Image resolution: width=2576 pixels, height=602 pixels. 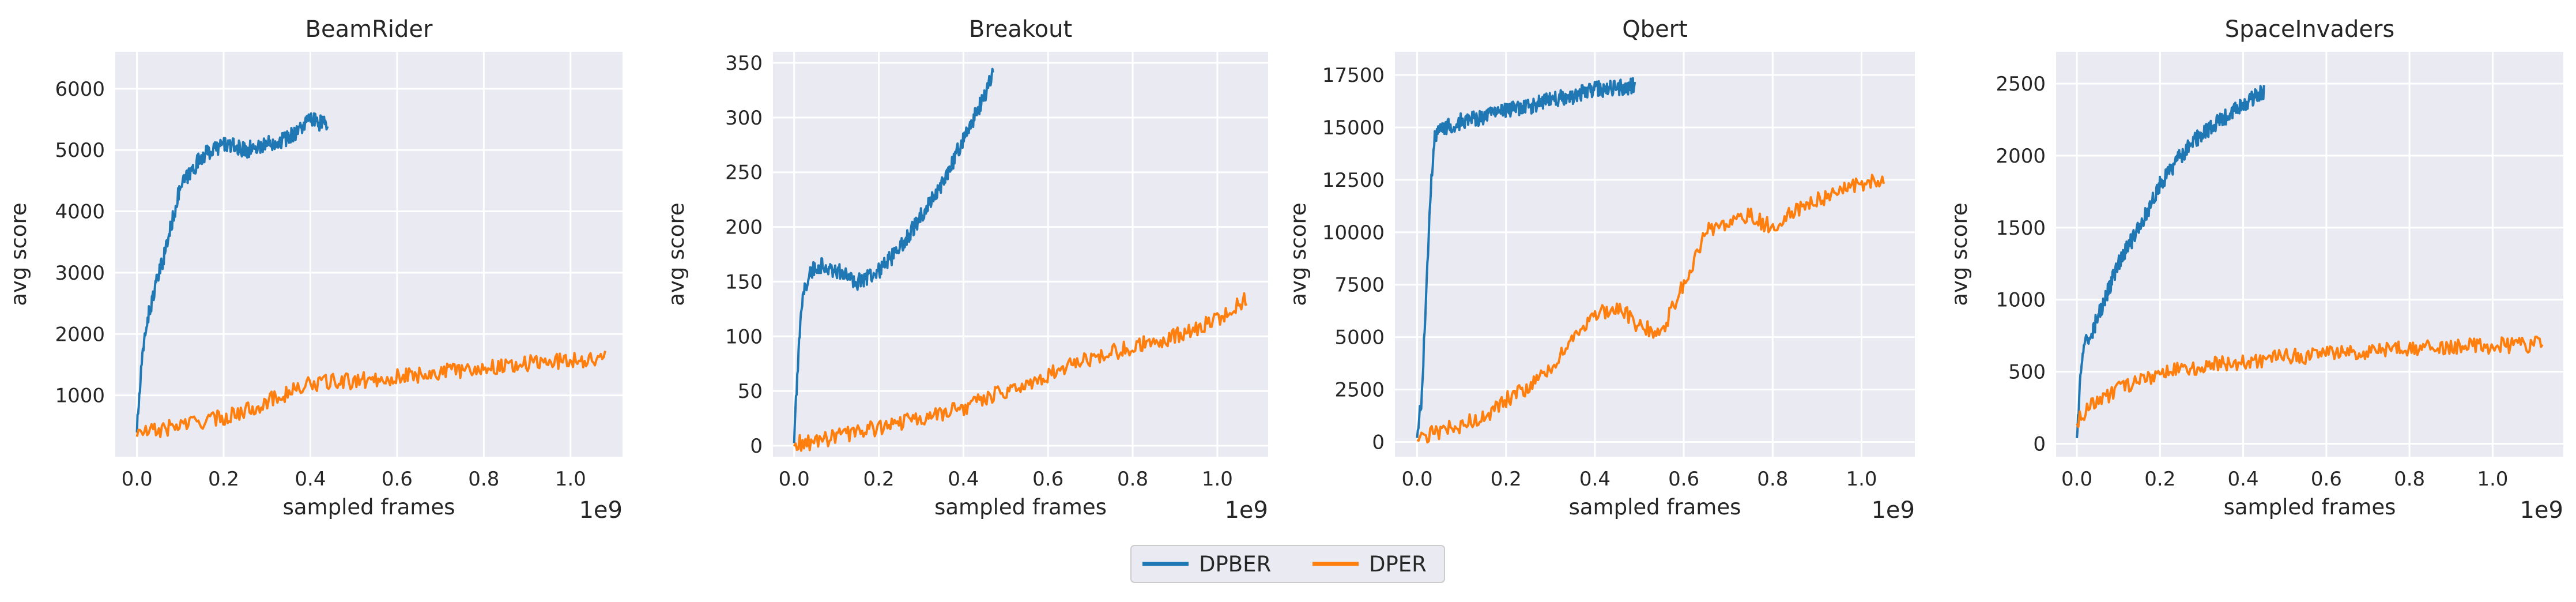 What do you see at coordinates (744, 118) in the screenshot?
I see `y-tick-label: 300` at bounding box center [744, 118].